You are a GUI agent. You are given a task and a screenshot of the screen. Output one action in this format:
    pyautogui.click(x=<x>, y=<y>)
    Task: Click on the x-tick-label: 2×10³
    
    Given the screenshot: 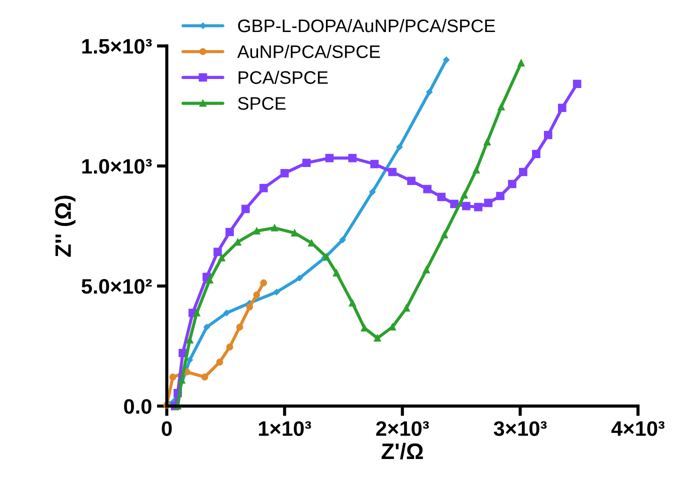 What is the action you would take?
    pyautogui.click(x=402, y=428)
    